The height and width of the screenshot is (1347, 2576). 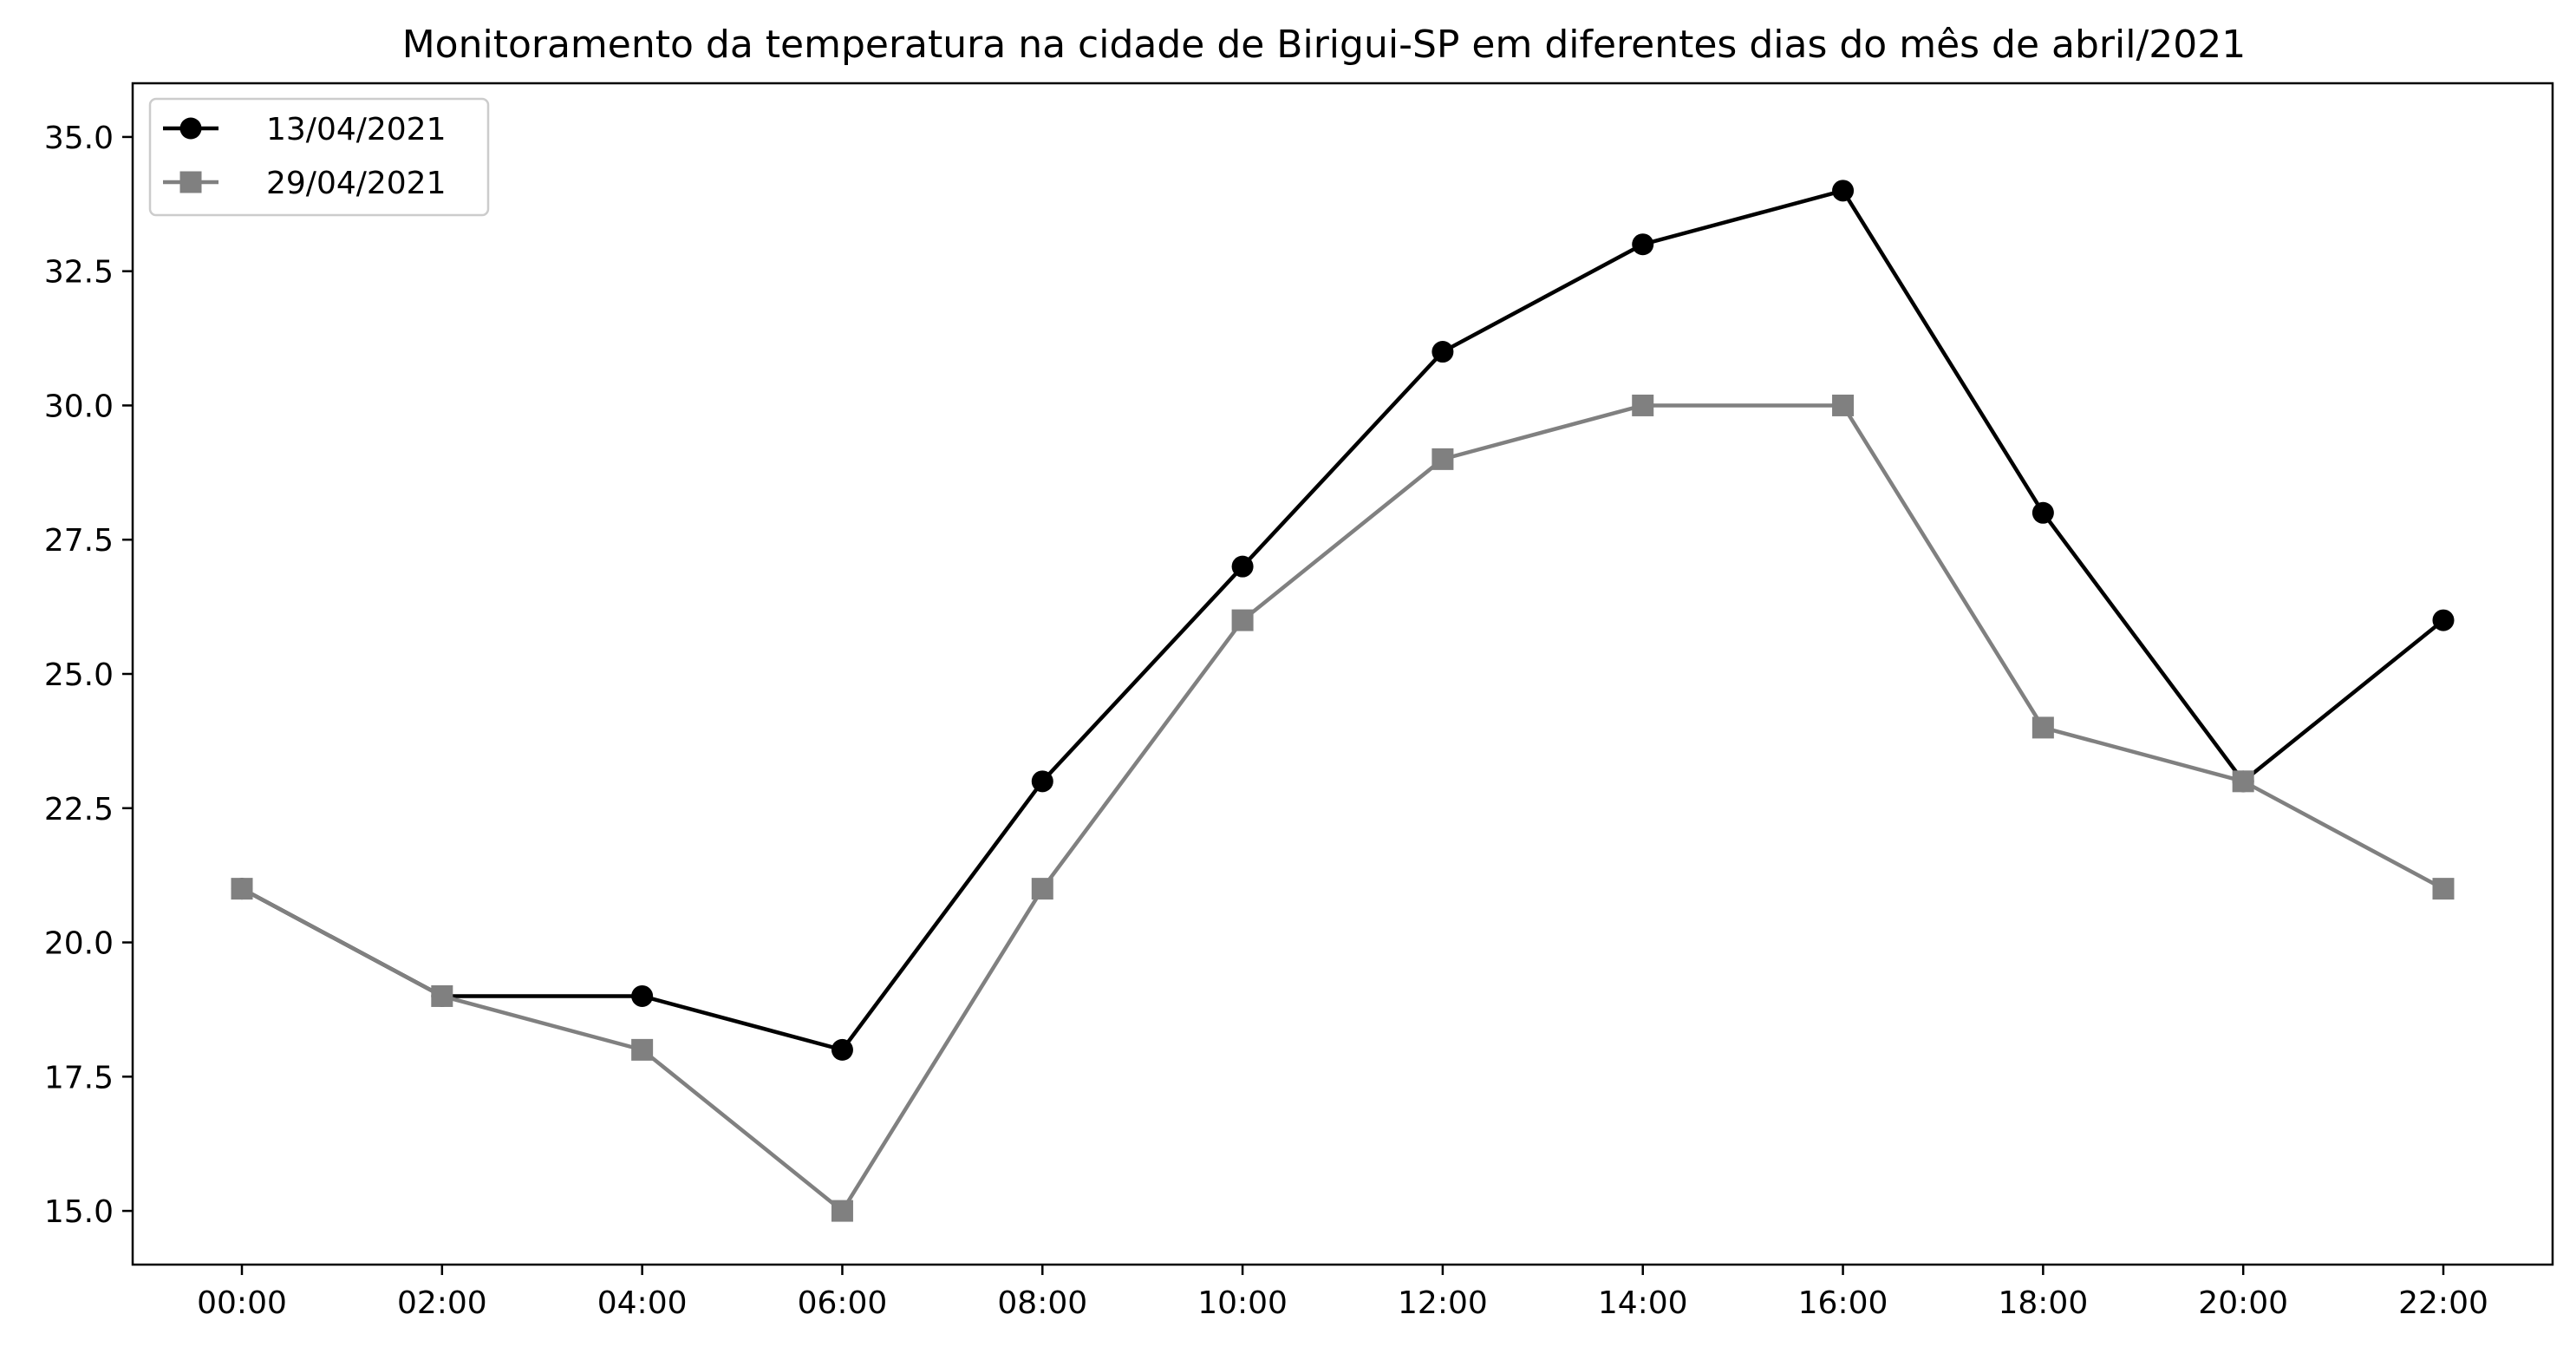 What do you see at coordinates (1042, 1303) in the screenshot?
I see `x-tick-label: 08:00` at bounding box center [1042, 1303].